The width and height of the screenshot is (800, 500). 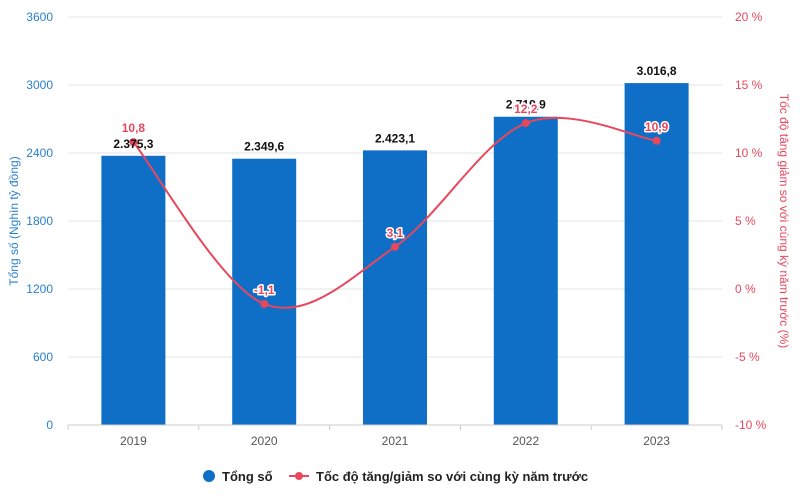 I want to click on y-tick-label-right: -10 %, so click(x=751, y=425).